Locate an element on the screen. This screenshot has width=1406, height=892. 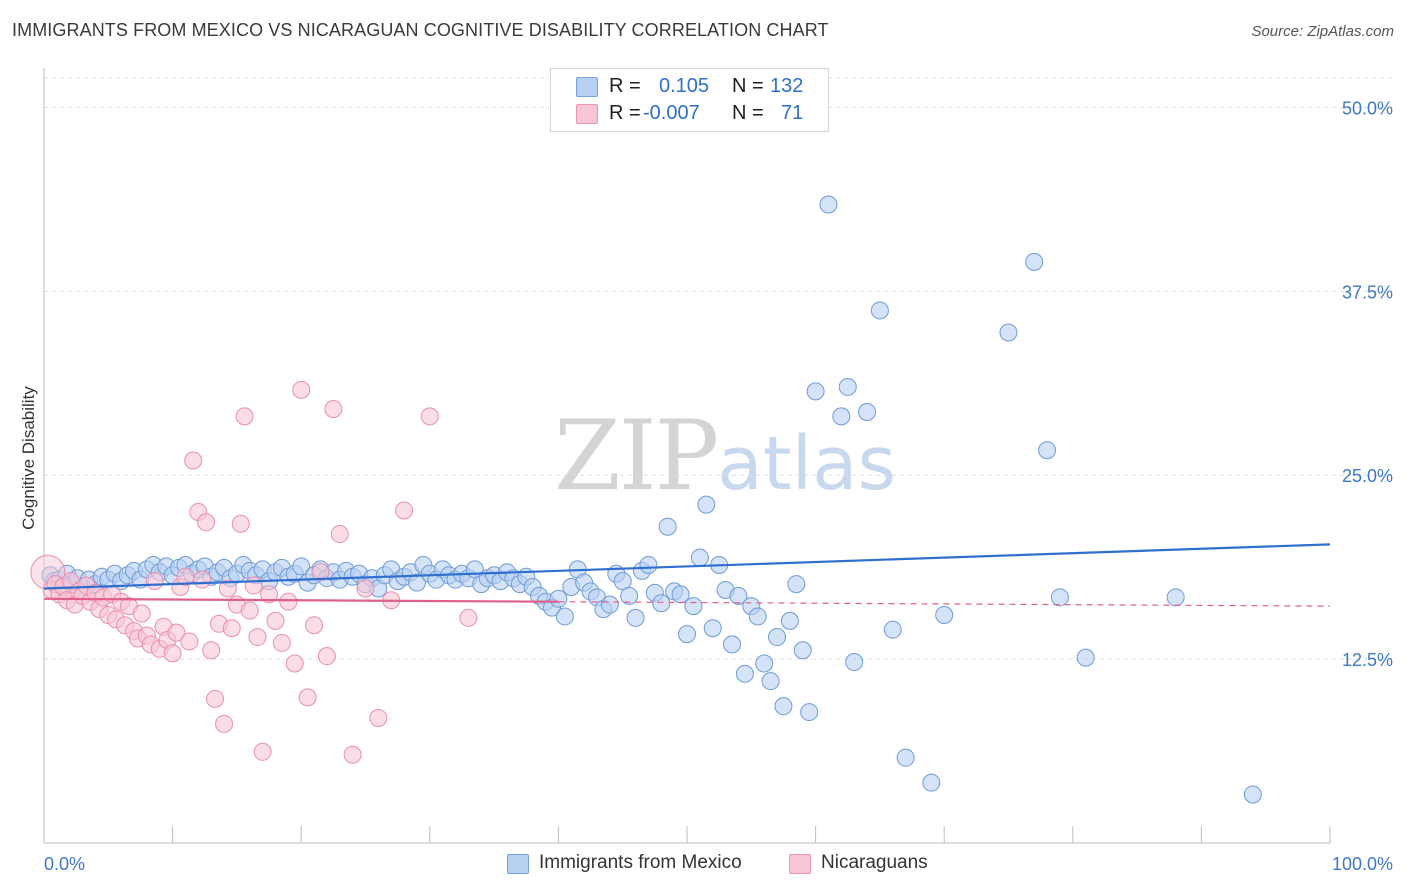
trend-lines is located at coordinates (687, 575).